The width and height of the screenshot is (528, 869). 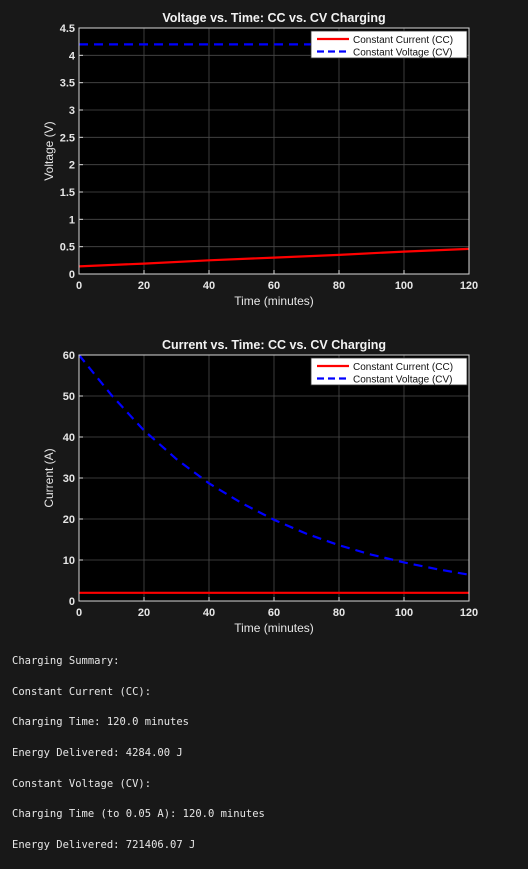 What do you see at coordinates (403, 52) in the screenshot?
I see `voltage-chart-legend-label-cv: Constant Voltage (CV)` at bounding box center [403, 52].